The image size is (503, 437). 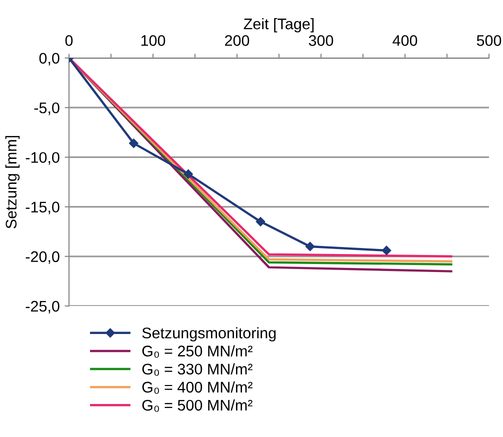 What do you see at coordinates (237, 40) in the screenshot?
I see `x-tick-label: 200` at bounding box center [237, 40].